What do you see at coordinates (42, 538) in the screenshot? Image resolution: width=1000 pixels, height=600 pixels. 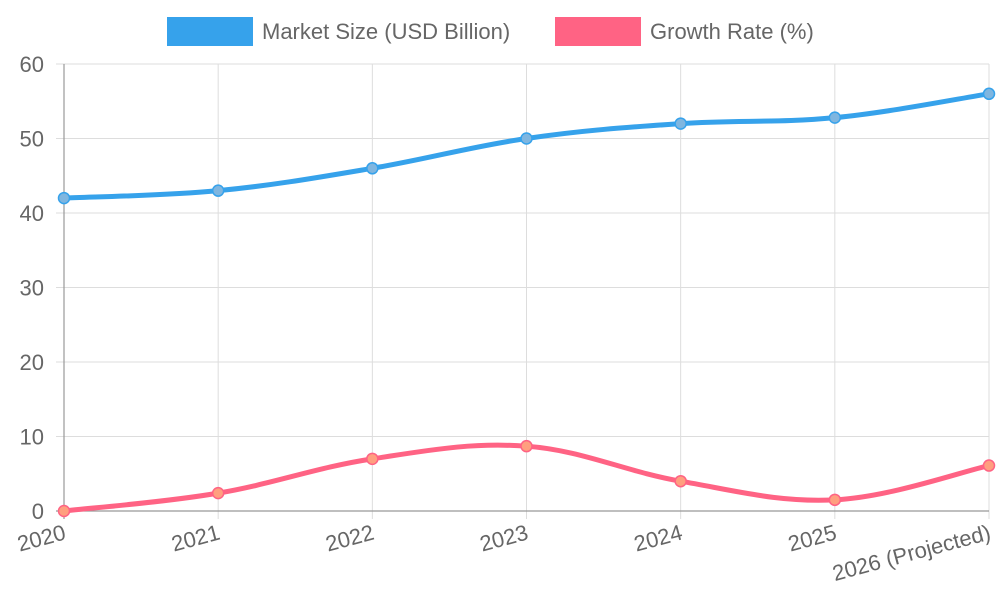 I see `x-tick-label: 2020` at bounding box center [42, 538].